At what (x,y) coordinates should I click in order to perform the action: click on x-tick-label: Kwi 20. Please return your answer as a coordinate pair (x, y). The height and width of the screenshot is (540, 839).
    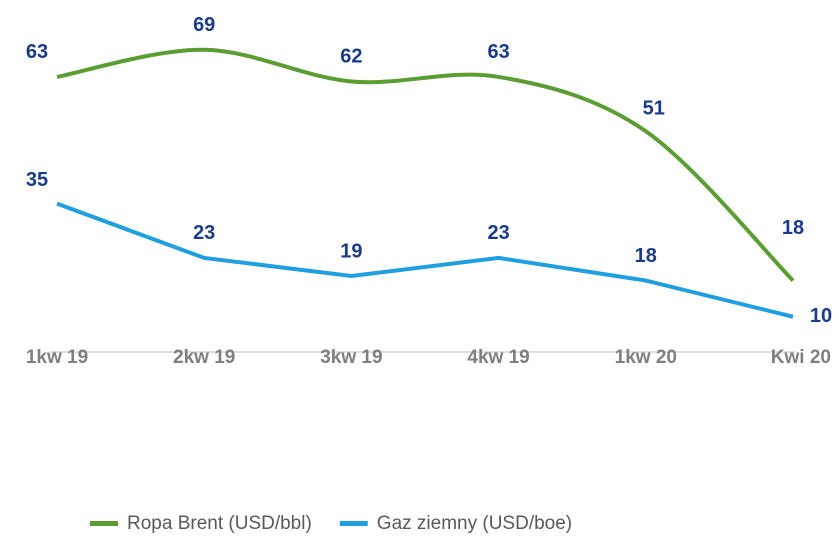
    Looking at the image, I should click on (801, 357).